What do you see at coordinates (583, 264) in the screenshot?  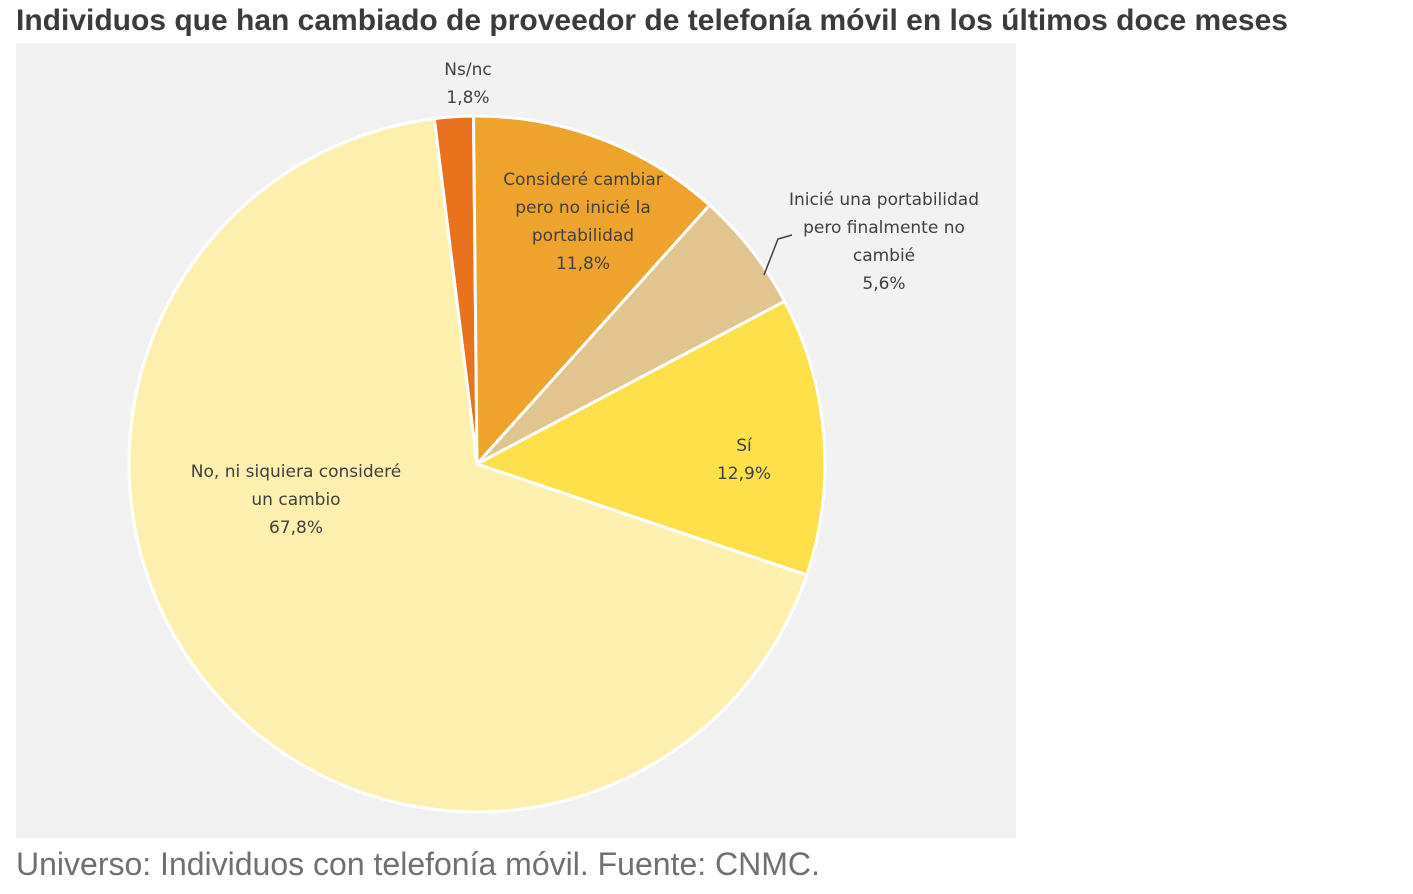 I see `slice-value-label: 11,8%` at bounding box center [583, 264].